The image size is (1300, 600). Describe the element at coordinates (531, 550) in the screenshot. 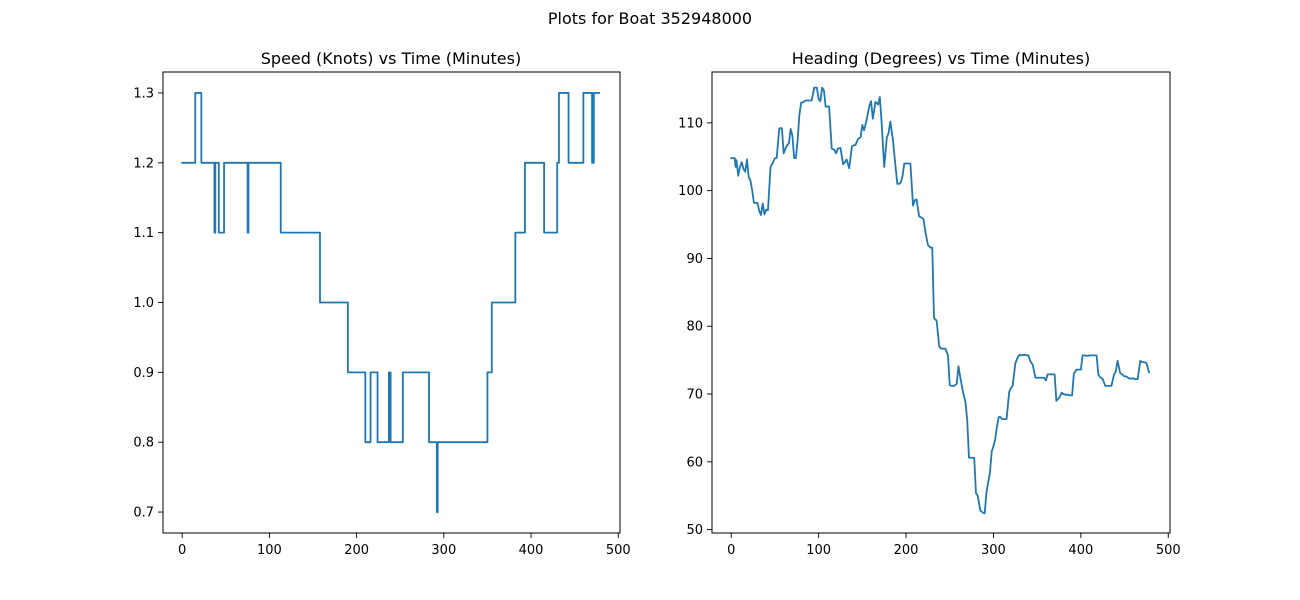

I see `speed-xtick-label: 400` at that location.